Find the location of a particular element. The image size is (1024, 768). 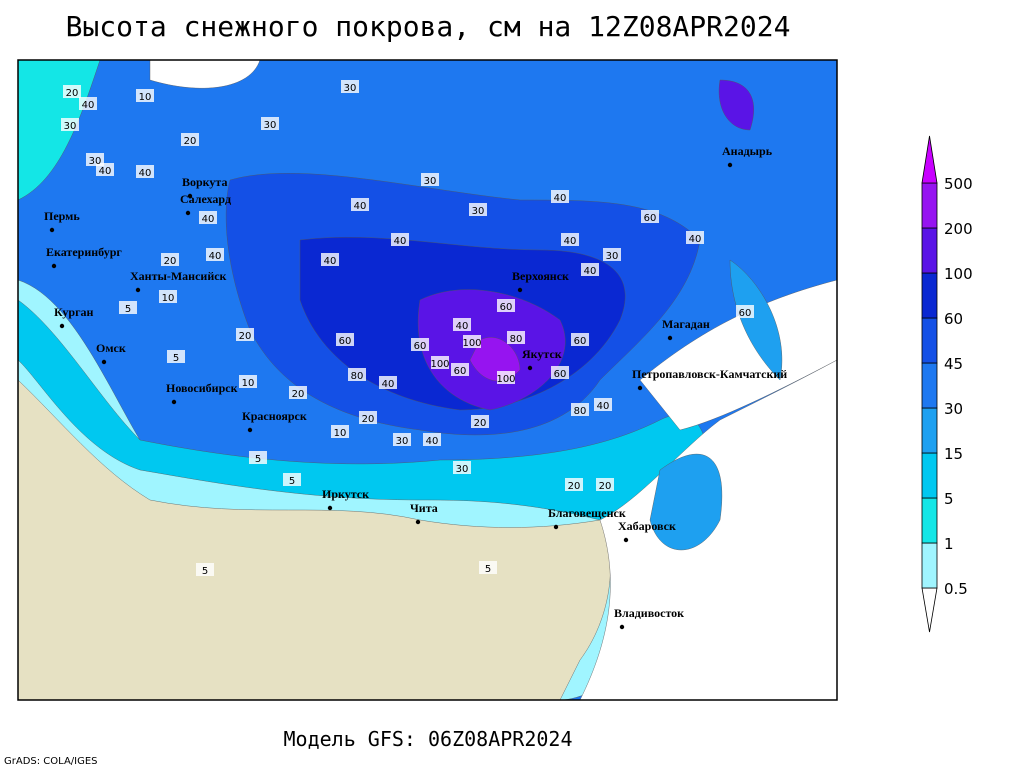

city-label: Курган is located at coordinates (74, 312).